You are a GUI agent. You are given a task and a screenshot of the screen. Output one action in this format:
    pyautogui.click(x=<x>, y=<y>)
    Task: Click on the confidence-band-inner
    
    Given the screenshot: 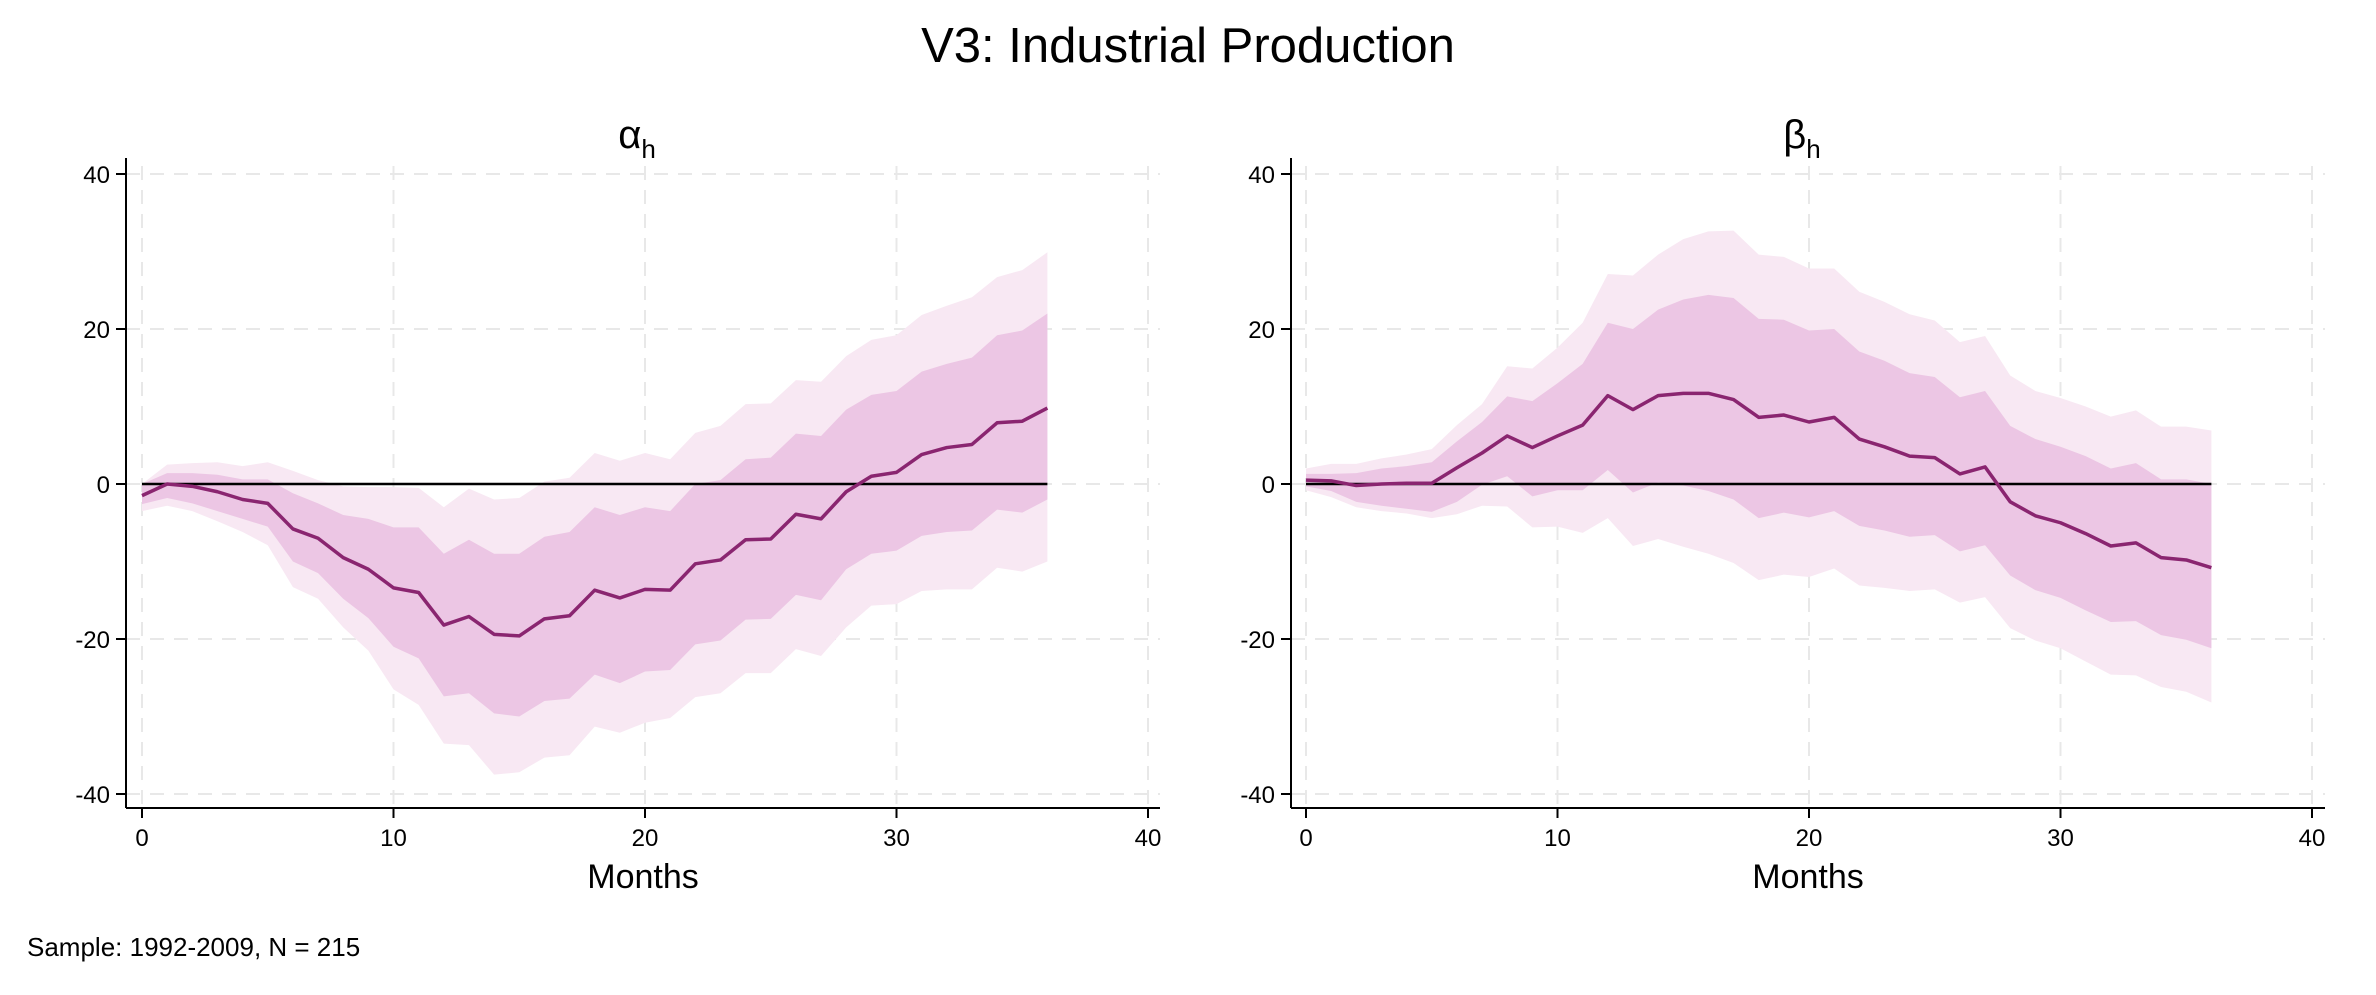 What is the action you would take?
    pyautogui.click(x=1758, y=471)
    